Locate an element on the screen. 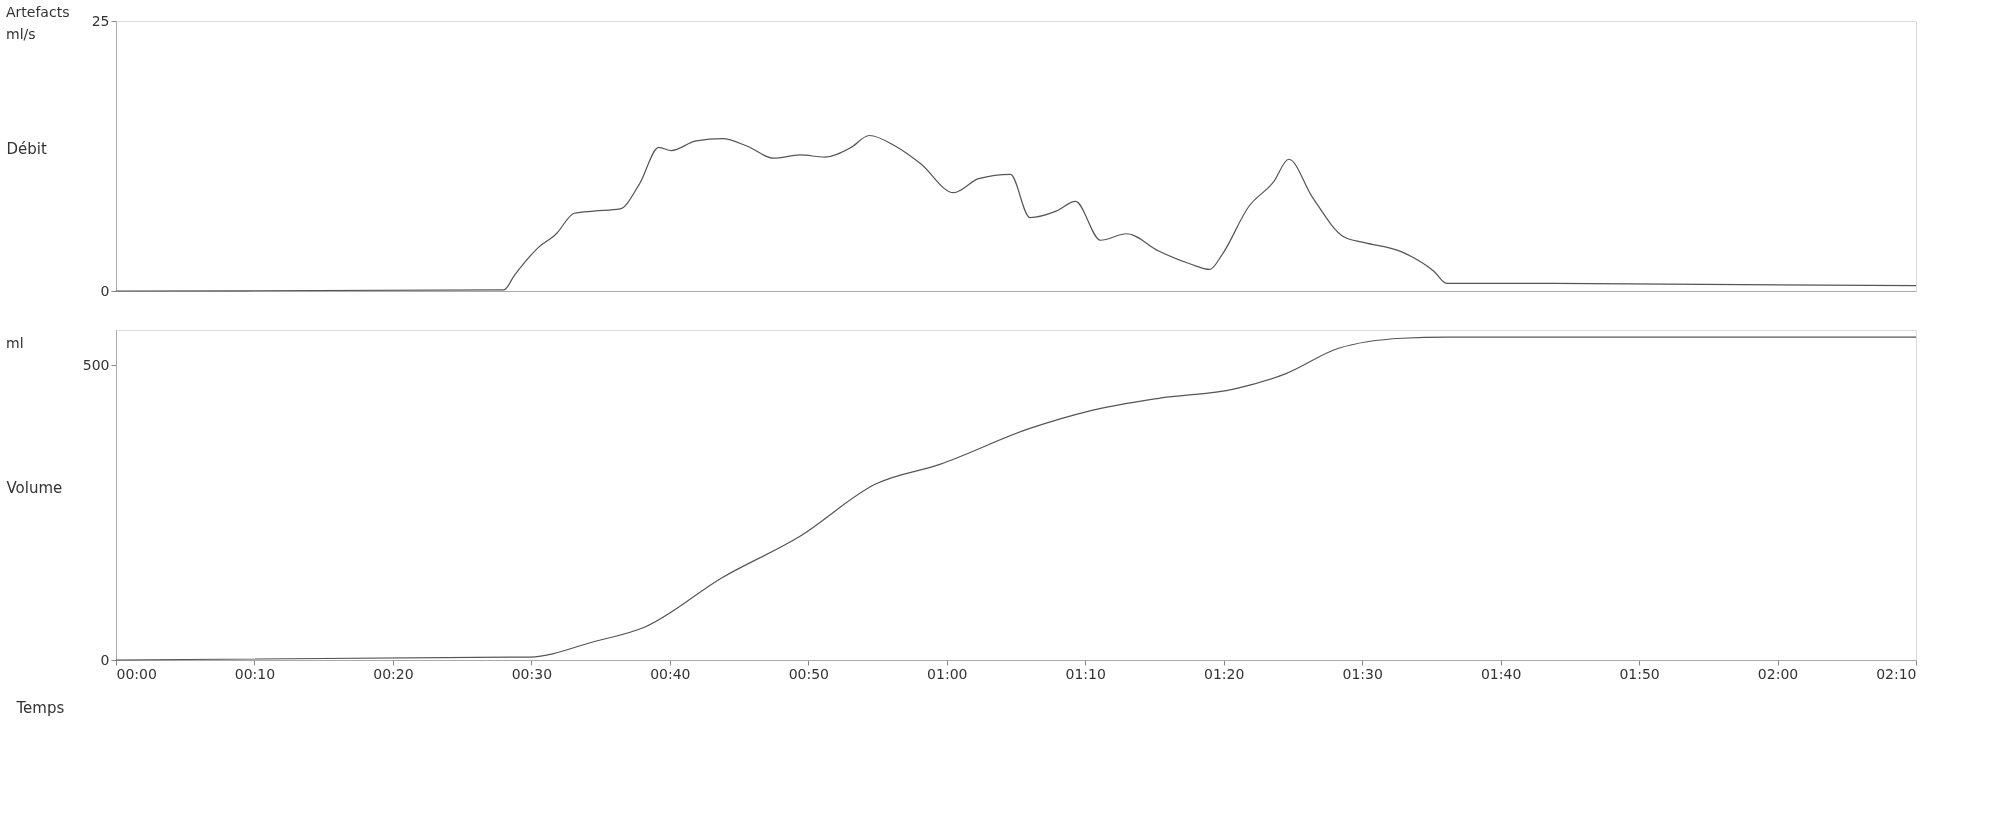  x-tick-label: 00:40 is located at coordinates (670, 673).